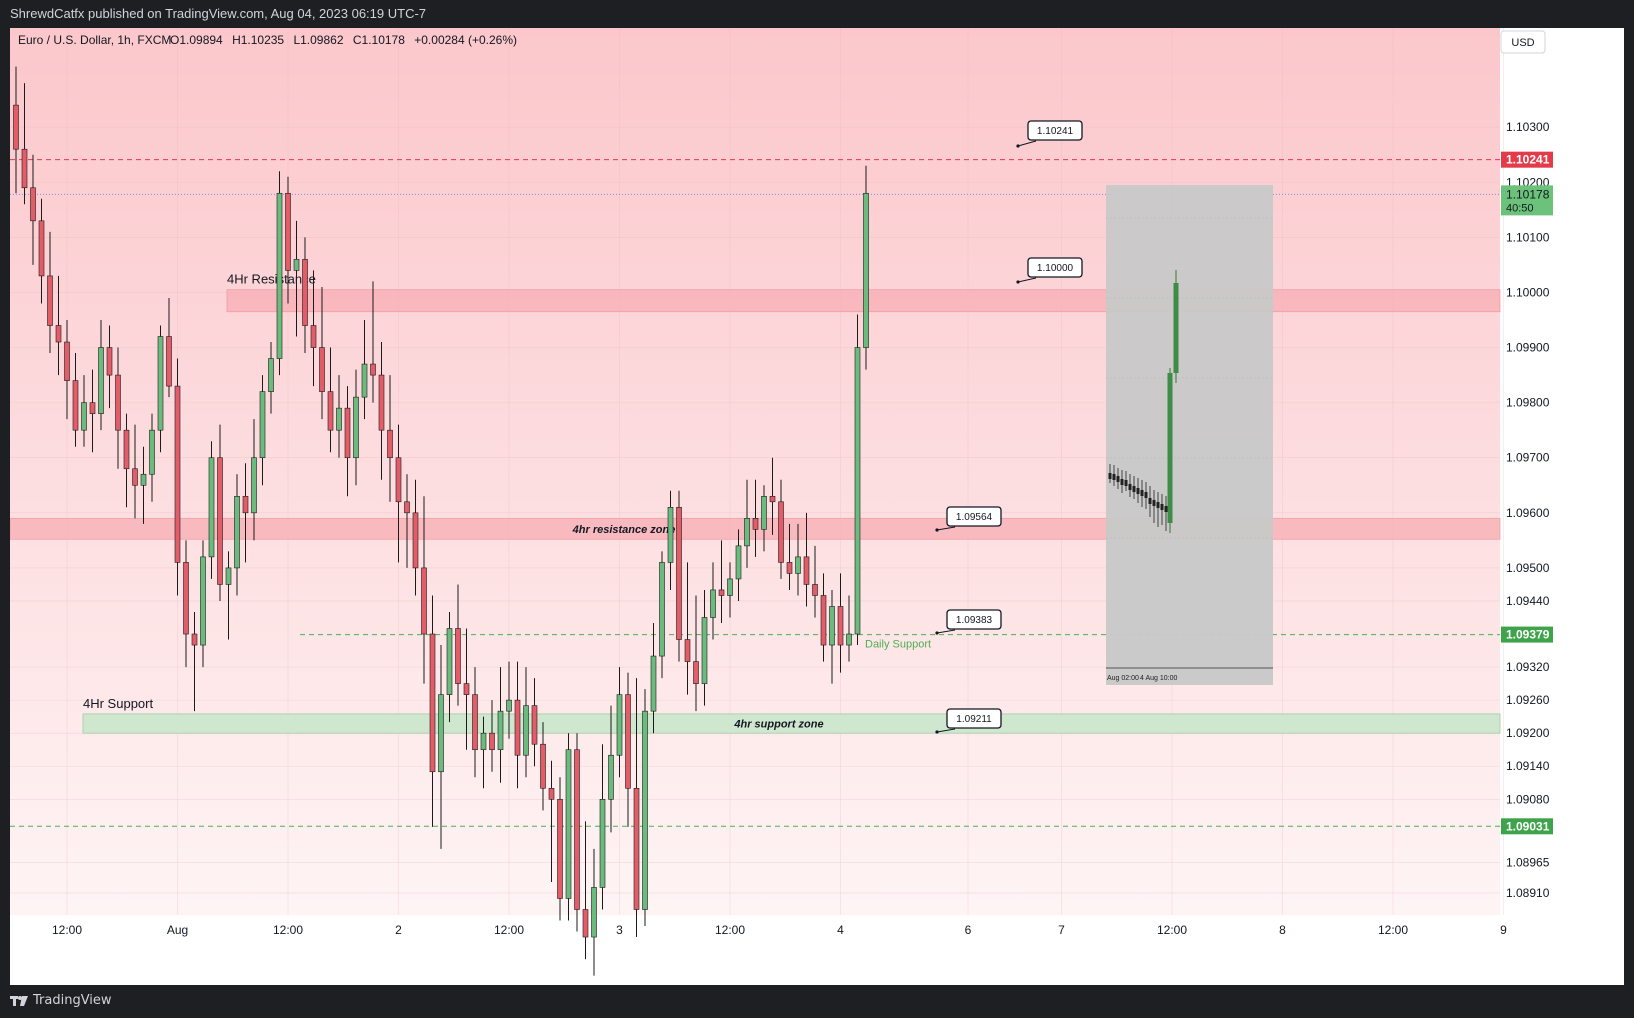  I want to click on price-tick-label: 1.09440, so click(1528, 601).